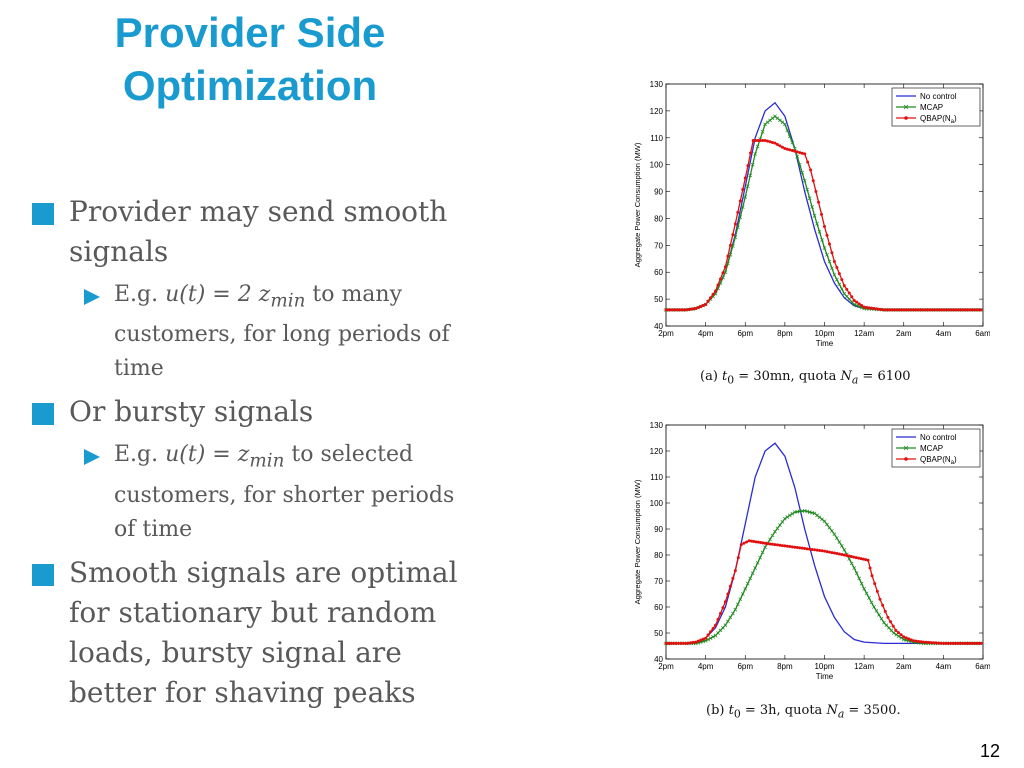 The height and width of the screenshot is (768, 1024). I want to click on x-tick-label: 4am, so click(944, 666).